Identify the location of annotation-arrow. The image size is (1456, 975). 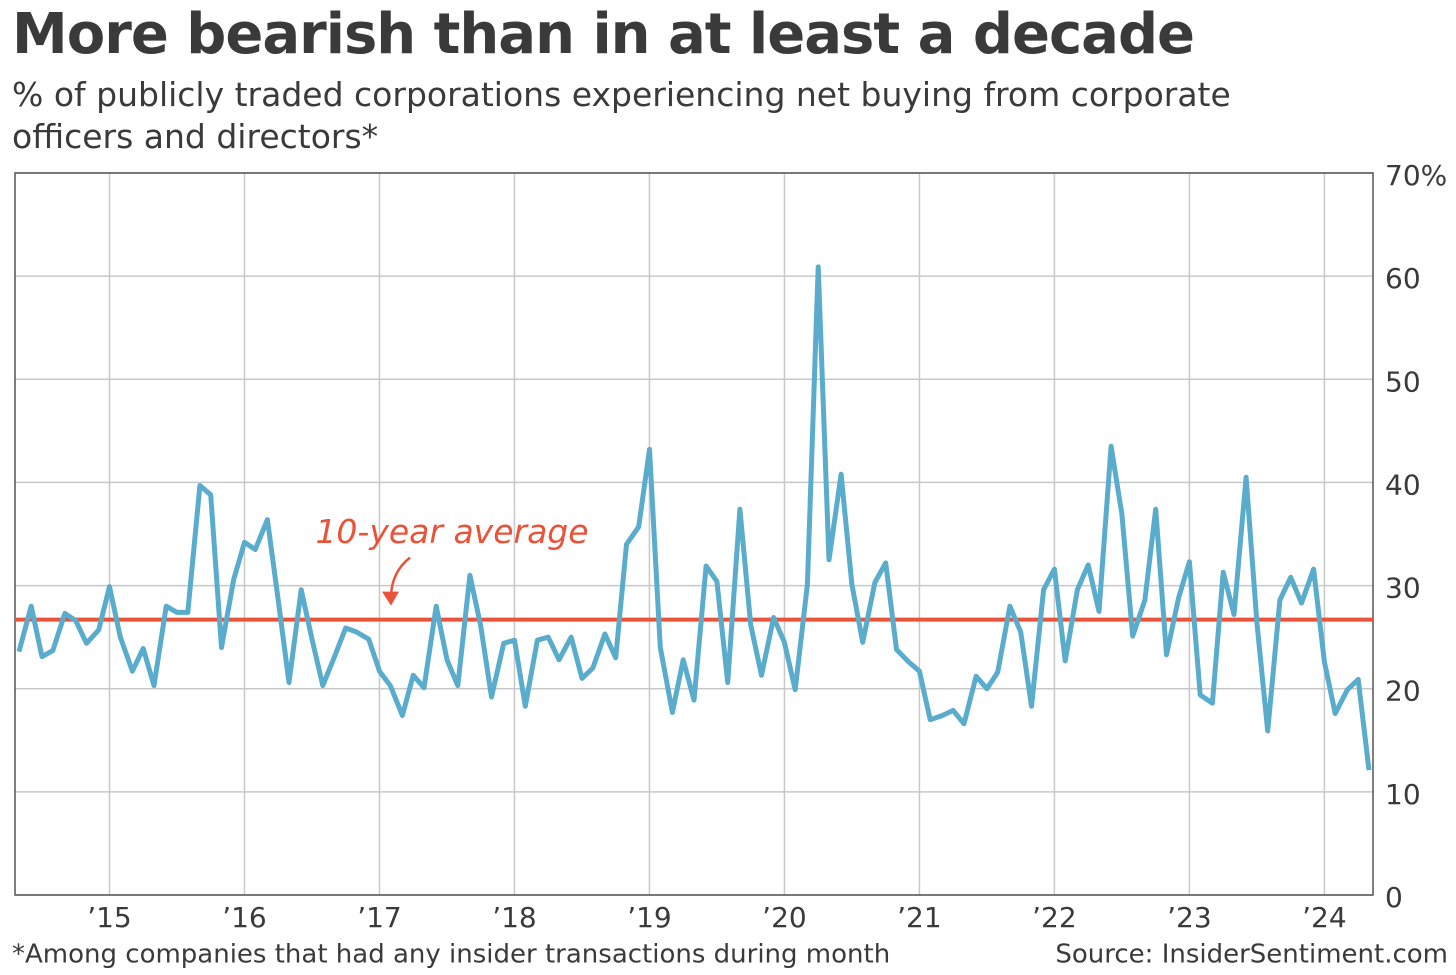
(400, 576).